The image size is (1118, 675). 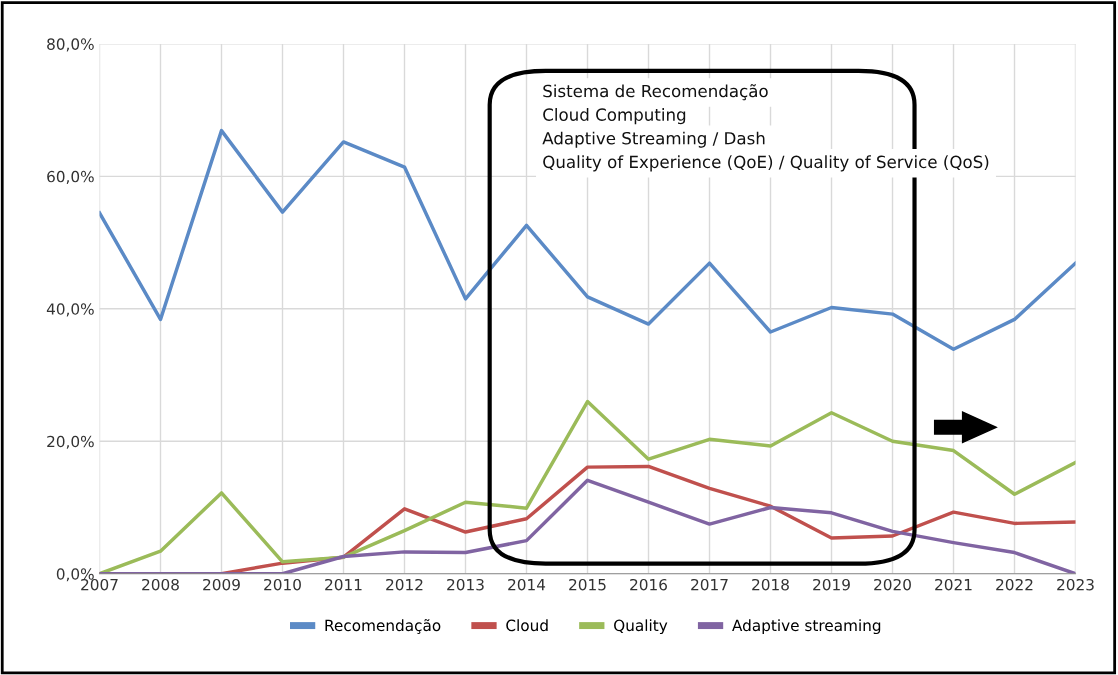 What do you see at coordinates (892, 584) in the screenshot?
I see `x-tick-label: 2020` at bounding box center [892, 584].